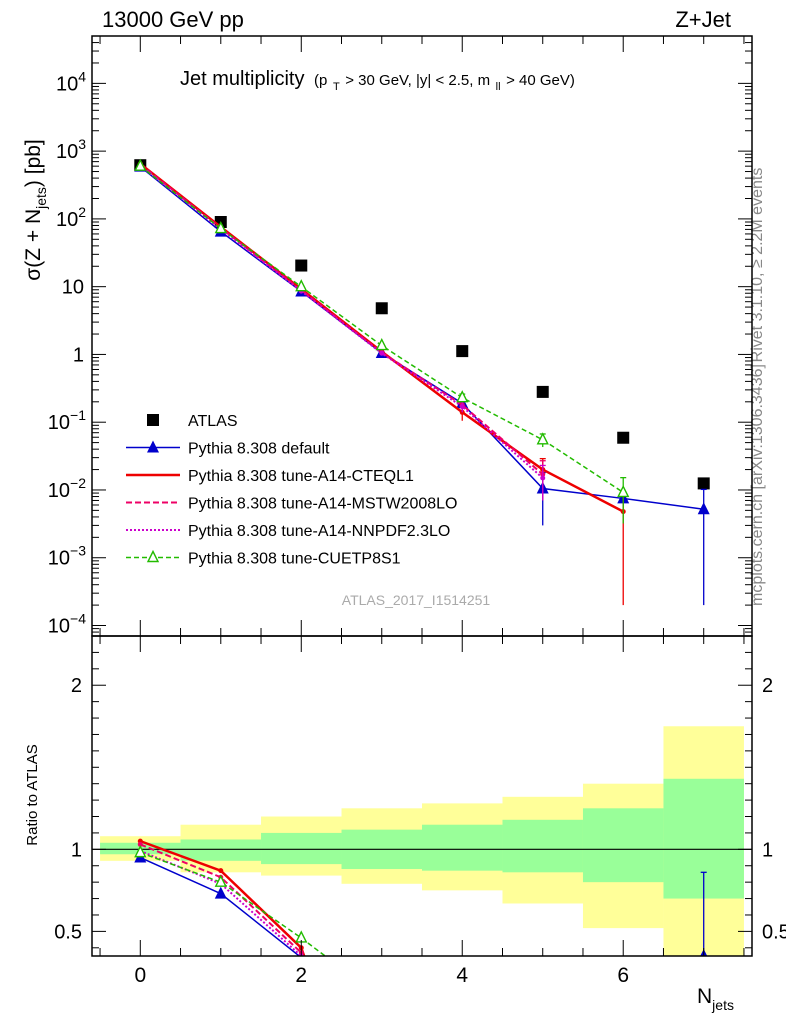 The image size is (786, 1029). I want to click on rivet-label: Rivet 3.1.10, ≥ 2.2M events, so click(757, 265).